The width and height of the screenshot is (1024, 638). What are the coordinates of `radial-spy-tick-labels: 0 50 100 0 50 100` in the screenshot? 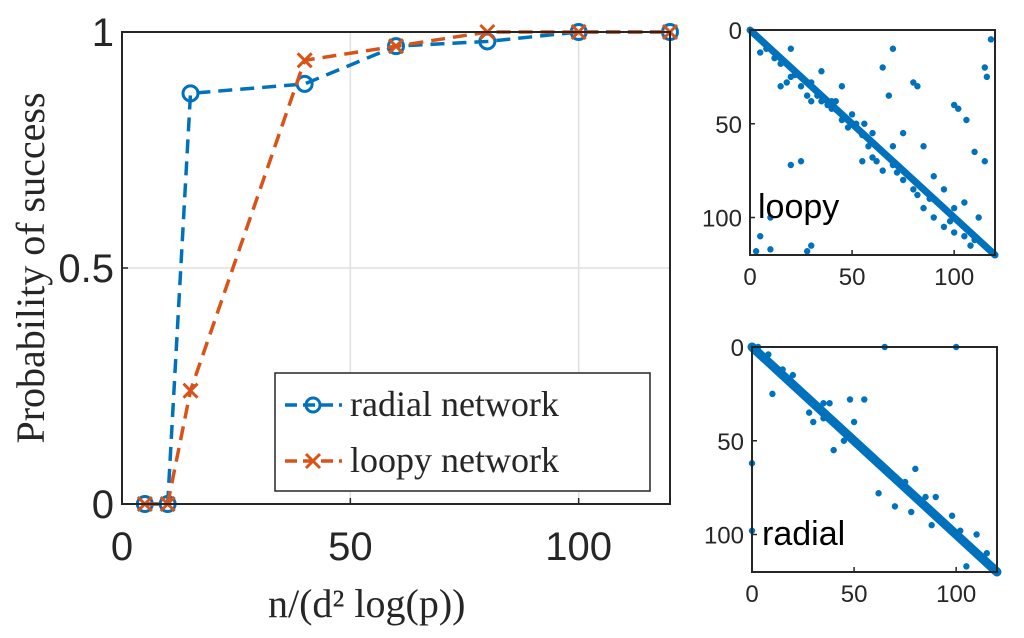 It's located at (840, 471).